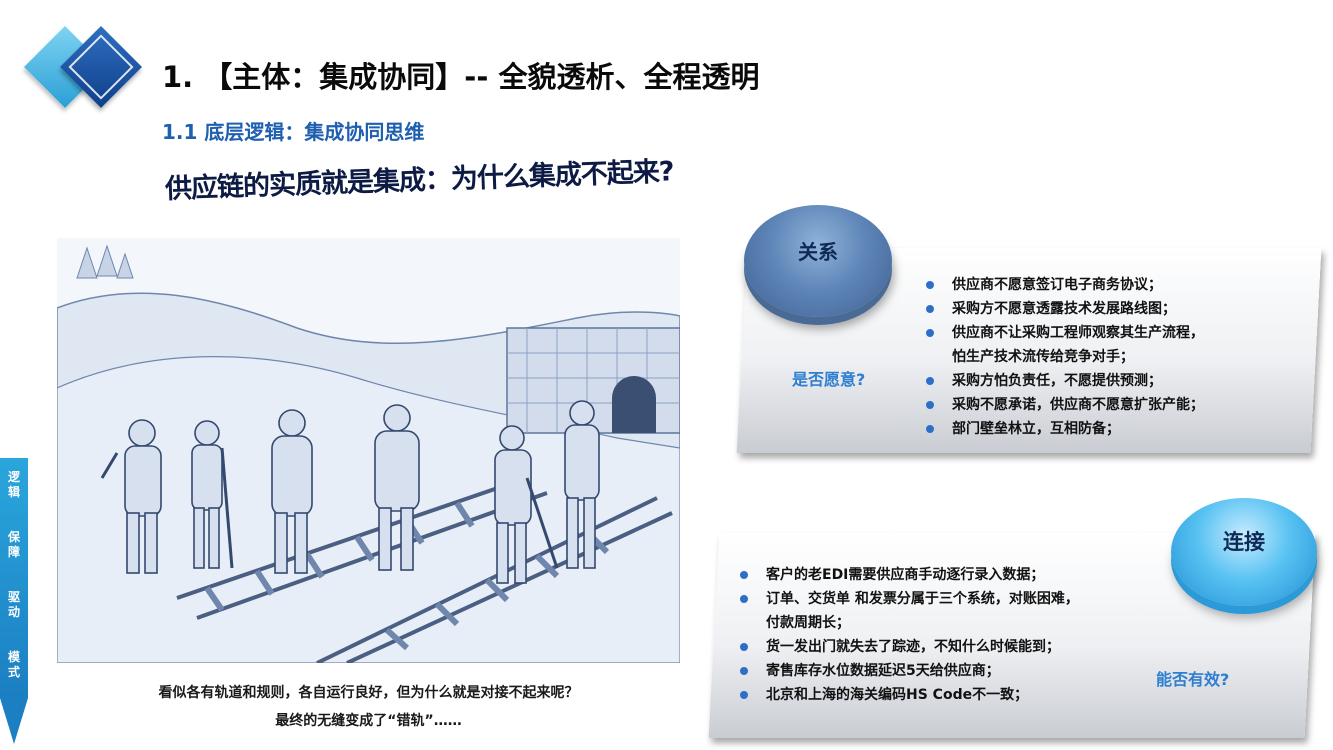 The height and width of the screenshot is (750, 1333). What do you see at coordinates (13, 664) in the screenshot?
I see `nav-item-mode: 模式` at bounding box center [13, 664].